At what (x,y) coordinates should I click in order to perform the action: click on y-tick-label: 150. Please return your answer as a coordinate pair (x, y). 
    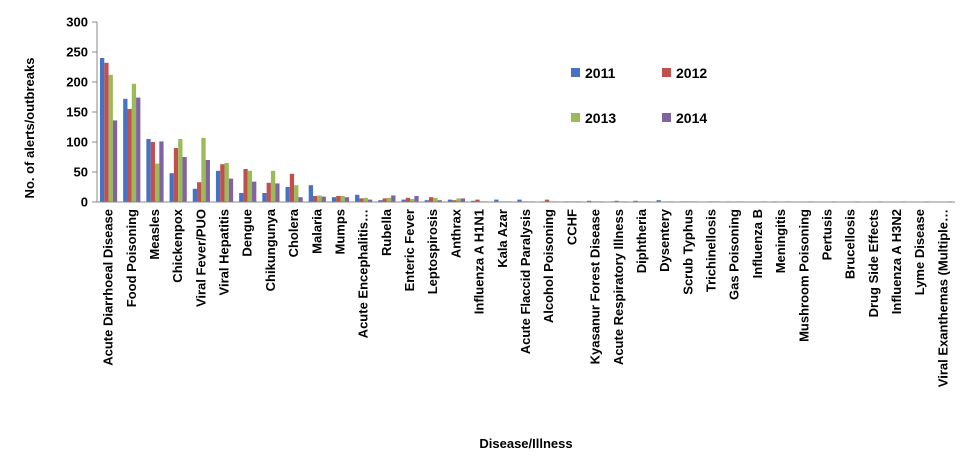
    Looking at the image, I should click on (77, 112).